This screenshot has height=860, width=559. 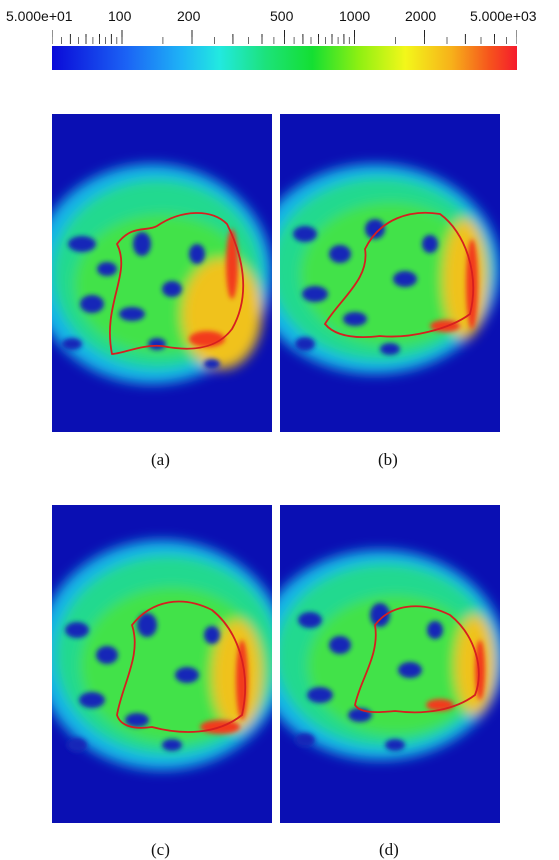 What do you see at coordinates (189, 16) in the screenshot?
I see `colorbar-tick-label-200: 200` at bounding box center [189, 16].